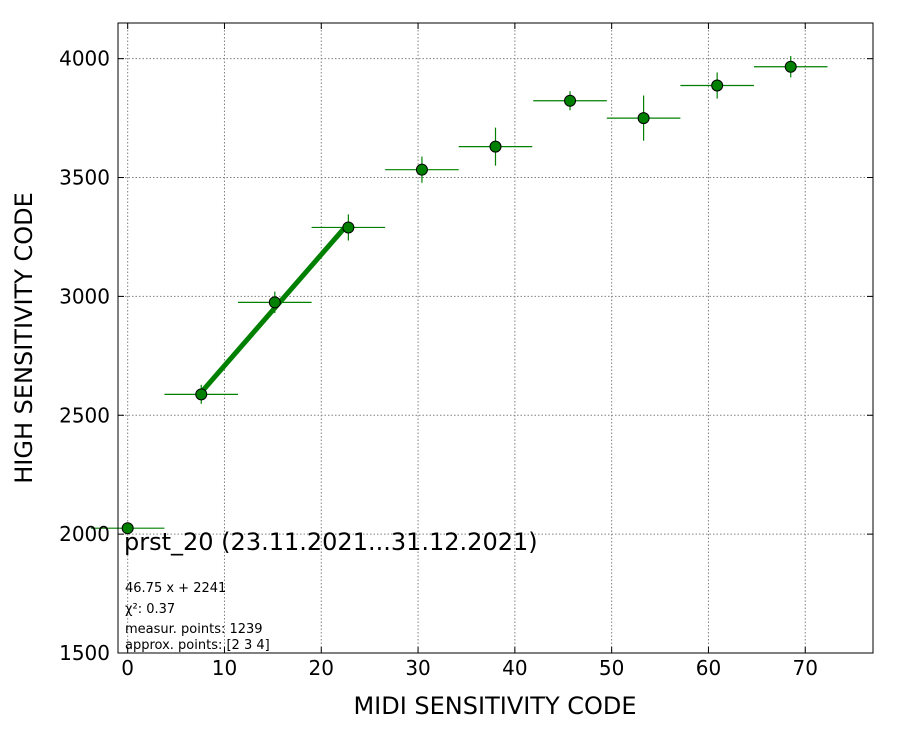 This screenshot has height=750, width=900. Describe the element at coordinates (84, 653) in the screenshot. I see `y-tick-label: 1500` at that location.